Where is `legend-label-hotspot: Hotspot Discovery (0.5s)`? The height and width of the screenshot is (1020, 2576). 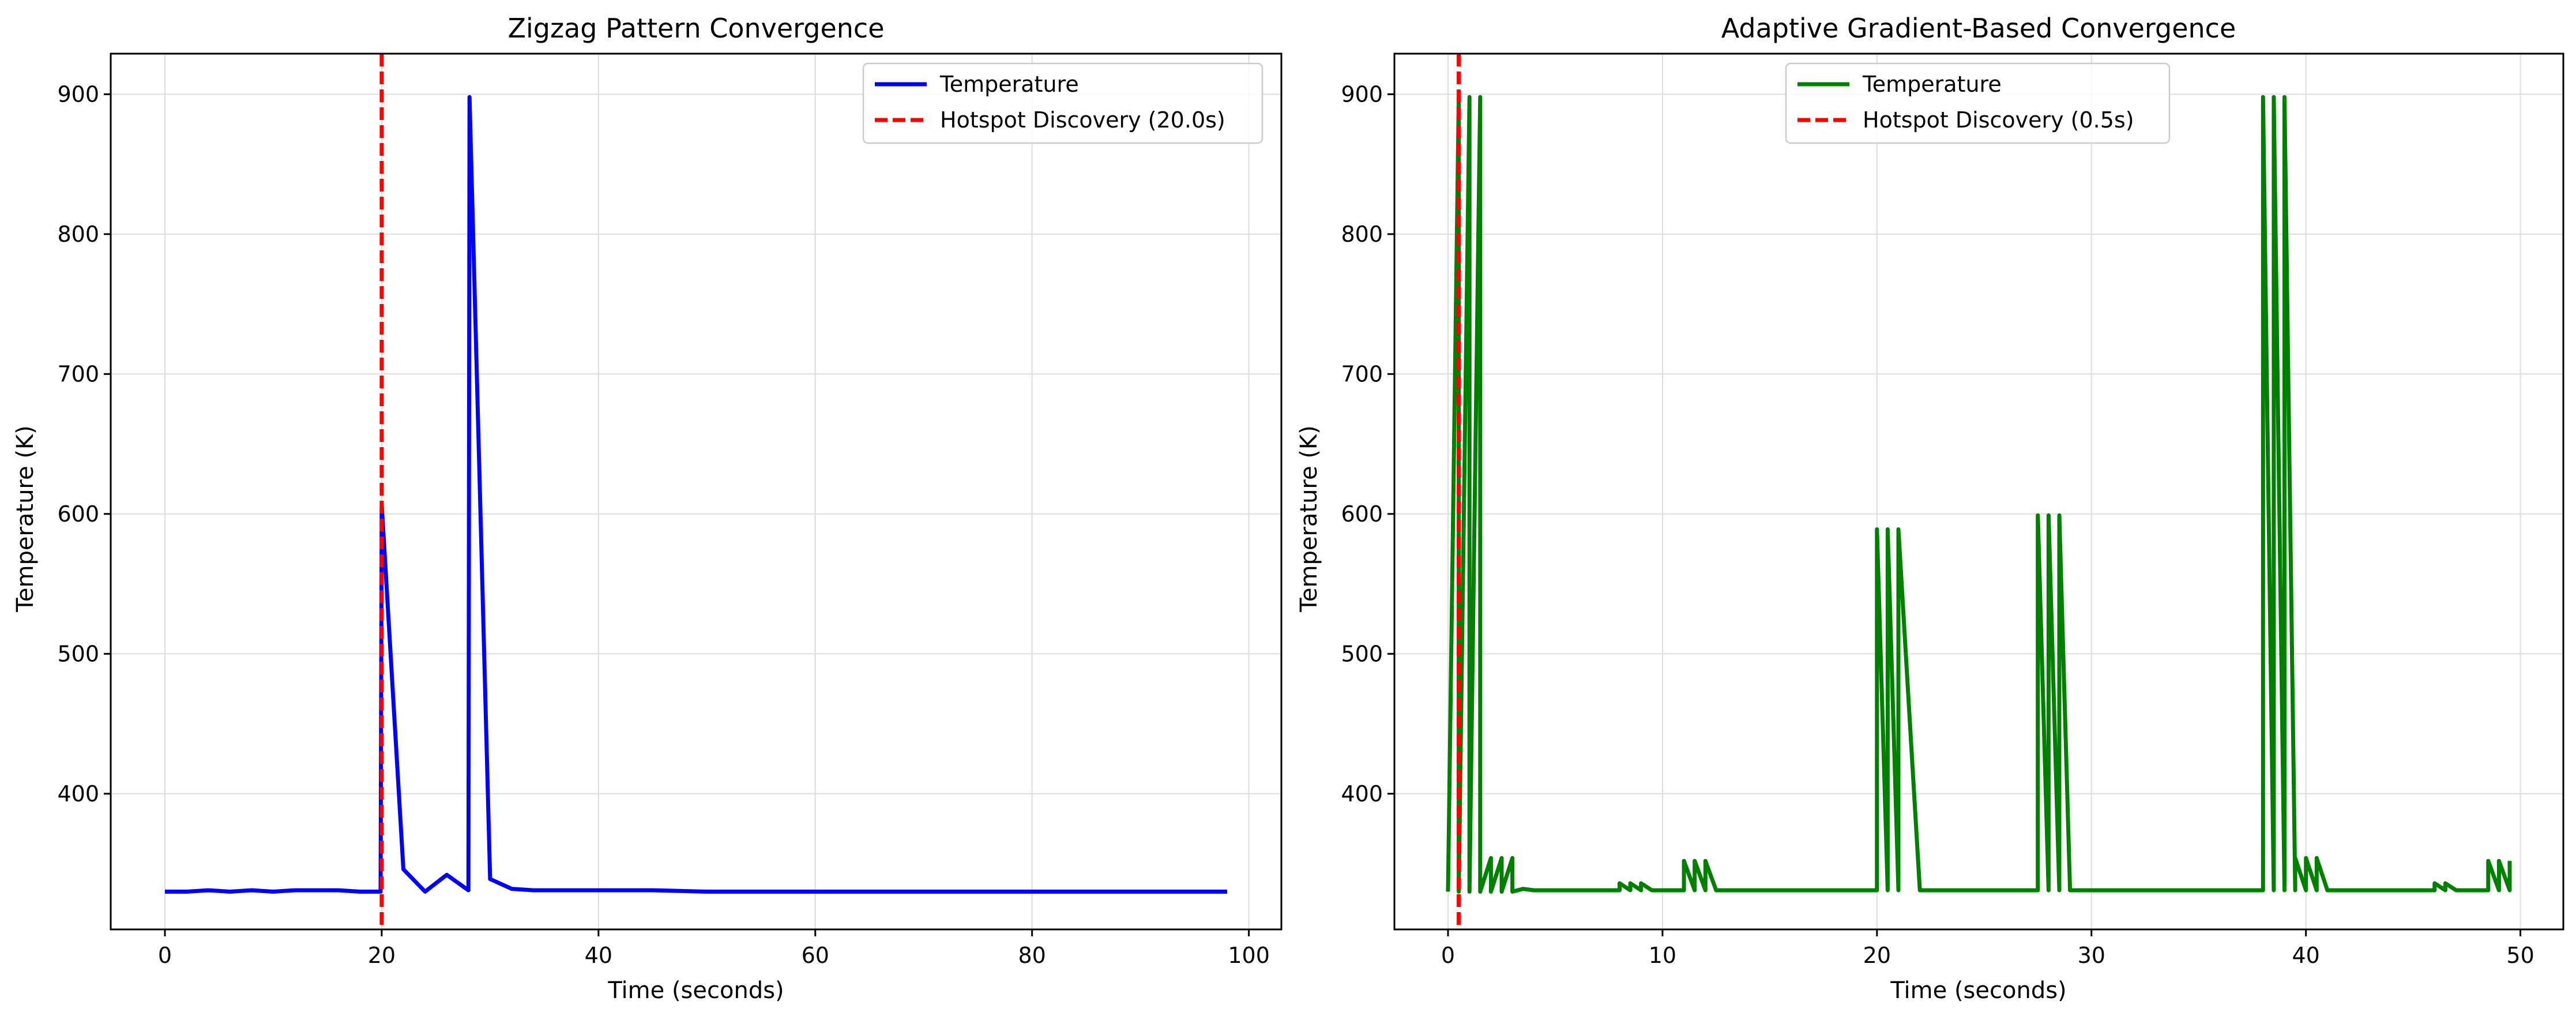
legend-label-hotspot: Hotspot Discovery (0.5s) is located at coordinates (1998, 120).